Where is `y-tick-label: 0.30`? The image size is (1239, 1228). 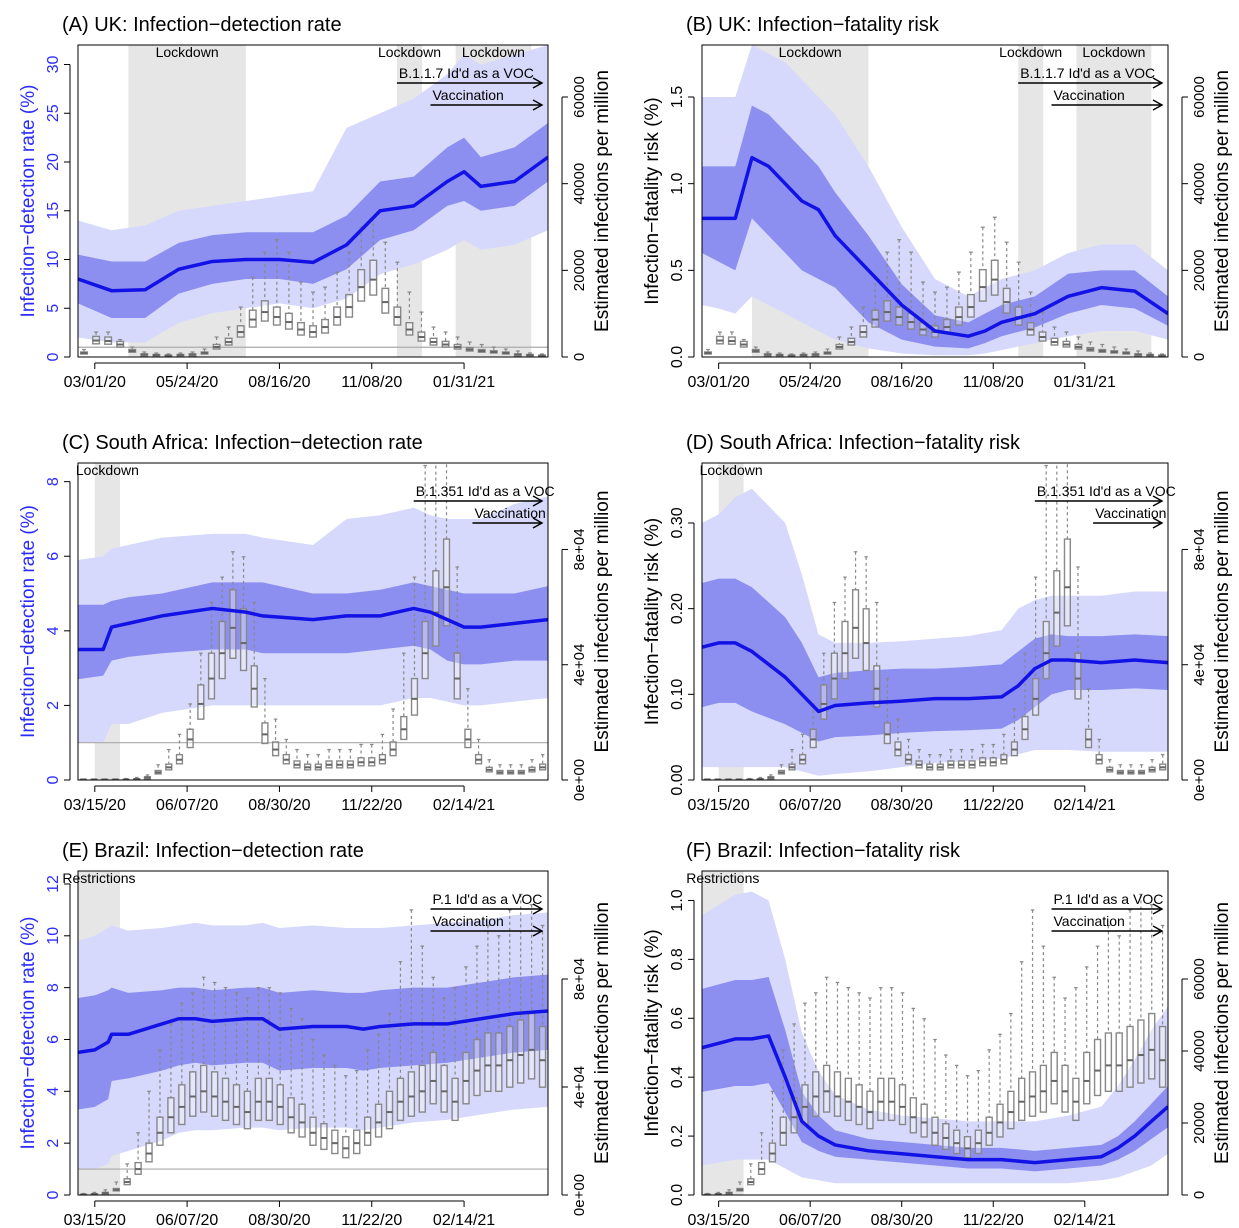 y-tick-label: 0.30 is located at coordinates (677, 522).